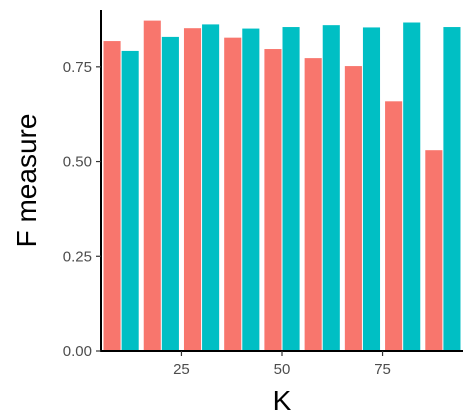 Image resolution: width=469 pixels, height=418 pixels. I want to click on bar-series1-x40, so click(233, 194).